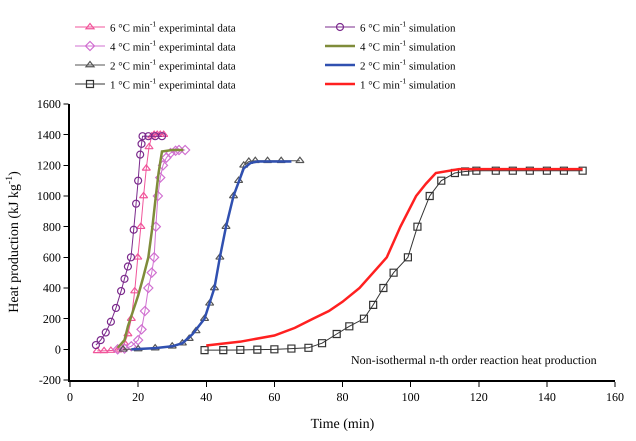 The width and height of the screenshot is (636, 441). Describe the element at coordinates (615, 397) in the screenshot. I see `x-tick-label: 160` at that location.